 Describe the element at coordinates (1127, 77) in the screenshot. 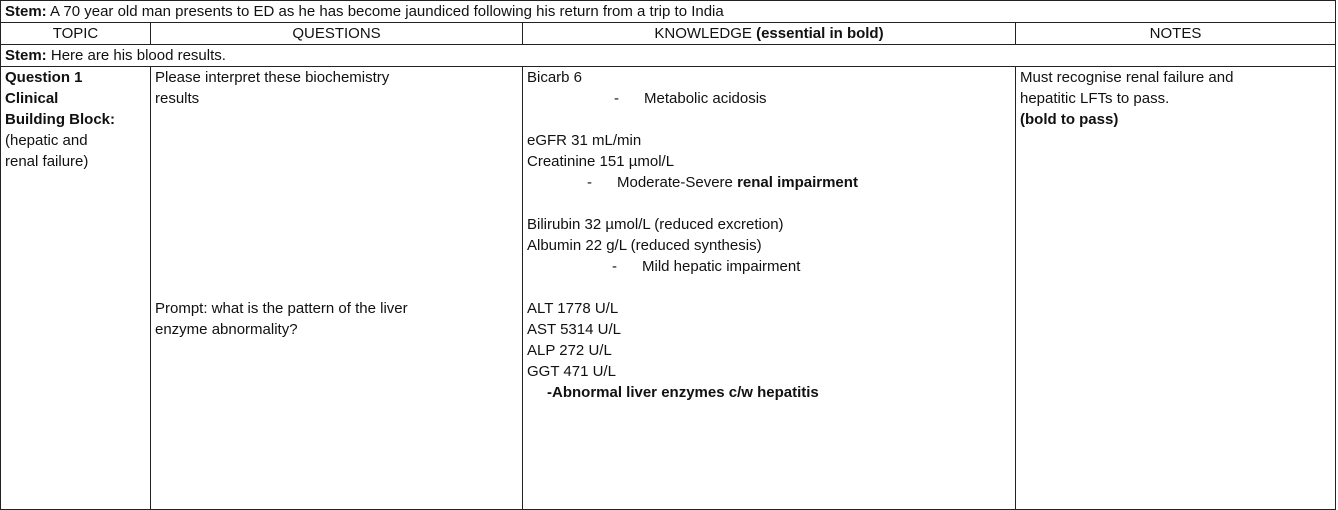

I see `notes-line: Must recognise renal failure and` at that location.